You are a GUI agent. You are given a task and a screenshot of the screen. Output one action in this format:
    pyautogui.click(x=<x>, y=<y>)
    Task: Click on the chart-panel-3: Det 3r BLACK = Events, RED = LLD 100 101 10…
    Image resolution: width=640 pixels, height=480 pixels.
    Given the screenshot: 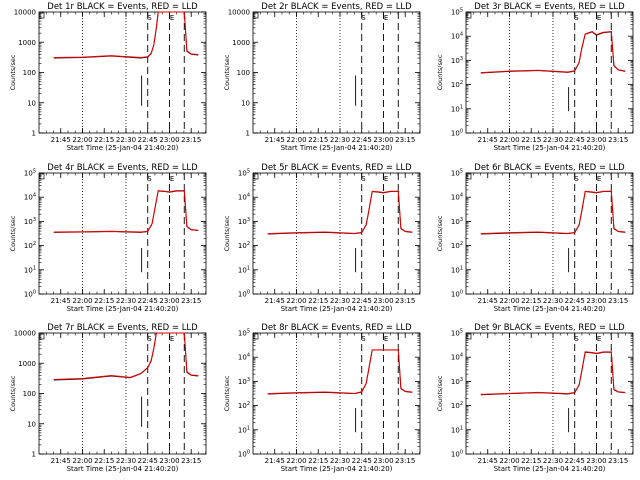 What is the action you would take?
    pyautogui.click(x=535, y=77)
    